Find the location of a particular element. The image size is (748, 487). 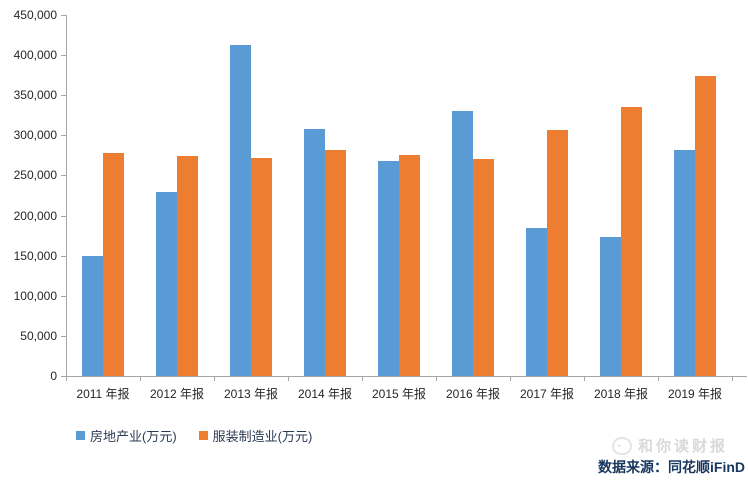

bar-series1-2013 is located at coordinates (261, 266).